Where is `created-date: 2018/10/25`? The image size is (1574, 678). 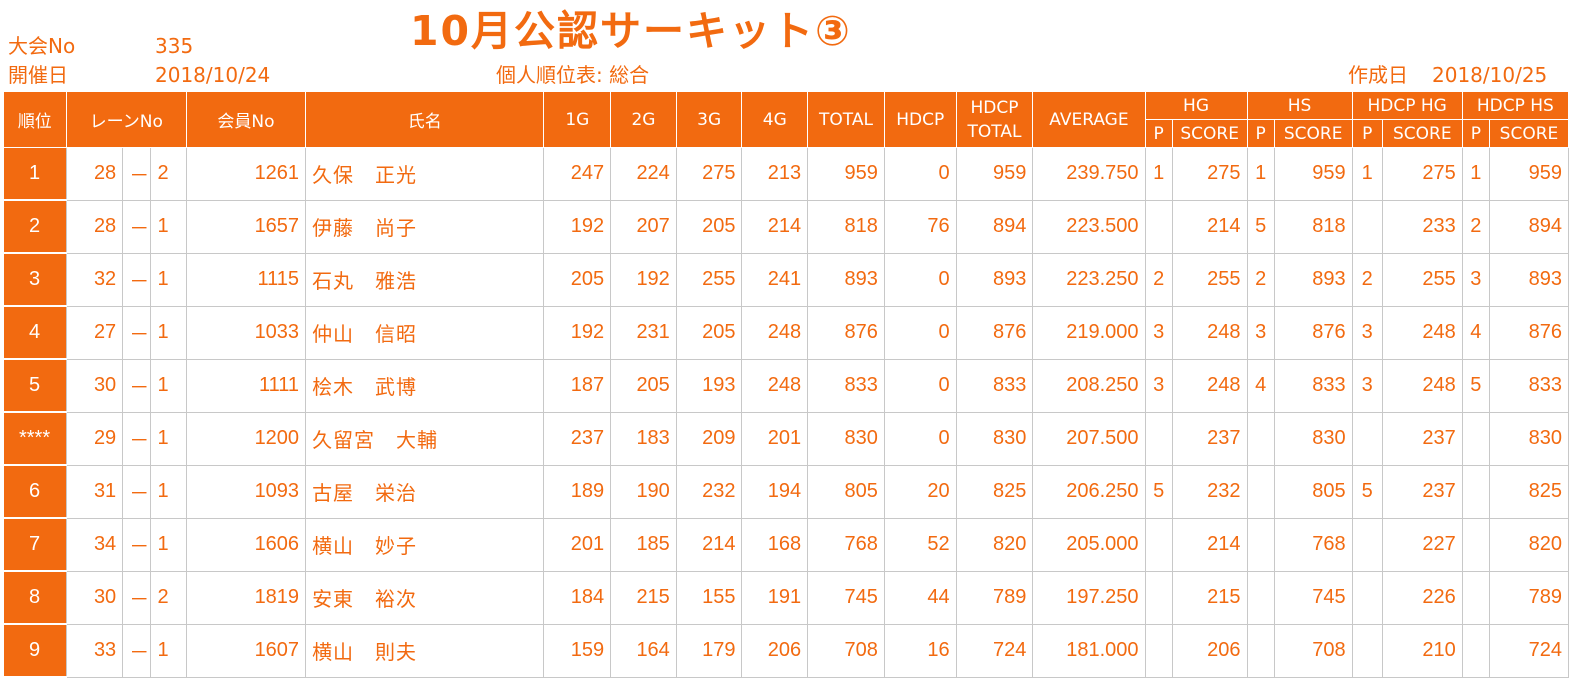 created-date: 2018/10/25 is located at coordinates (1490, 75).